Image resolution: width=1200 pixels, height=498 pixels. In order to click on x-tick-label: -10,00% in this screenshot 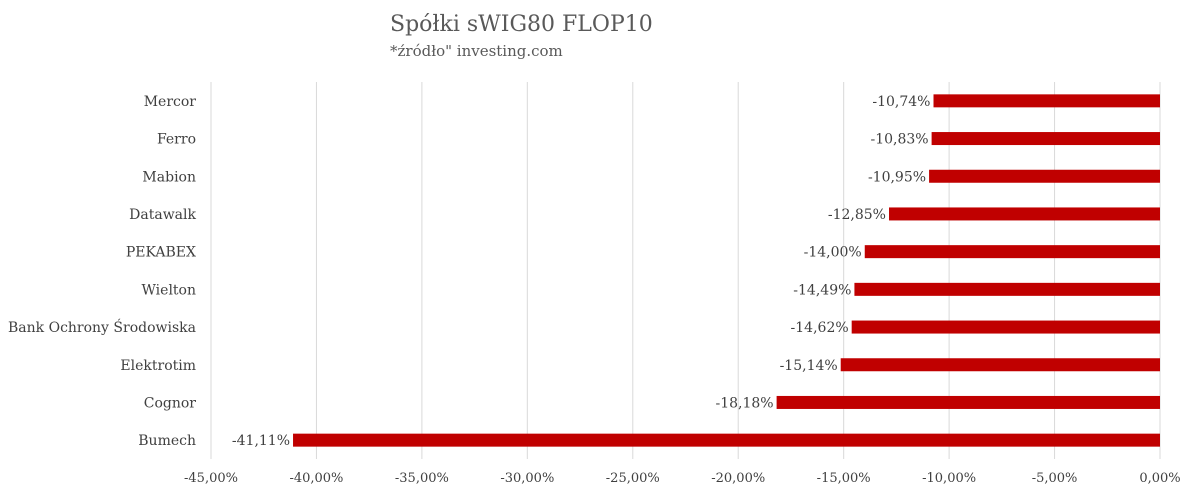, I will do `click(949, 478)`.